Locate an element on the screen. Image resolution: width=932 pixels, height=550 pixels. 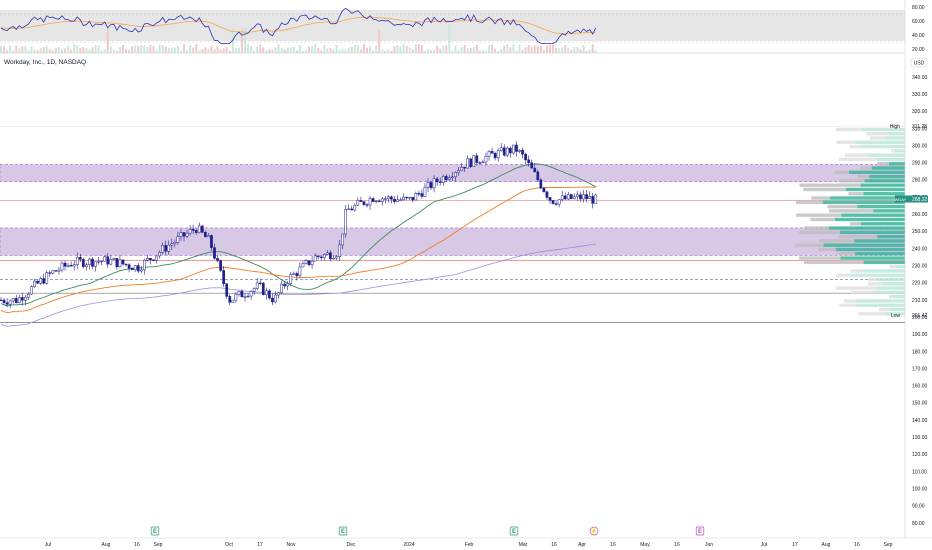
price-tick-label: 170.00 is located at coordinates (920, 369).